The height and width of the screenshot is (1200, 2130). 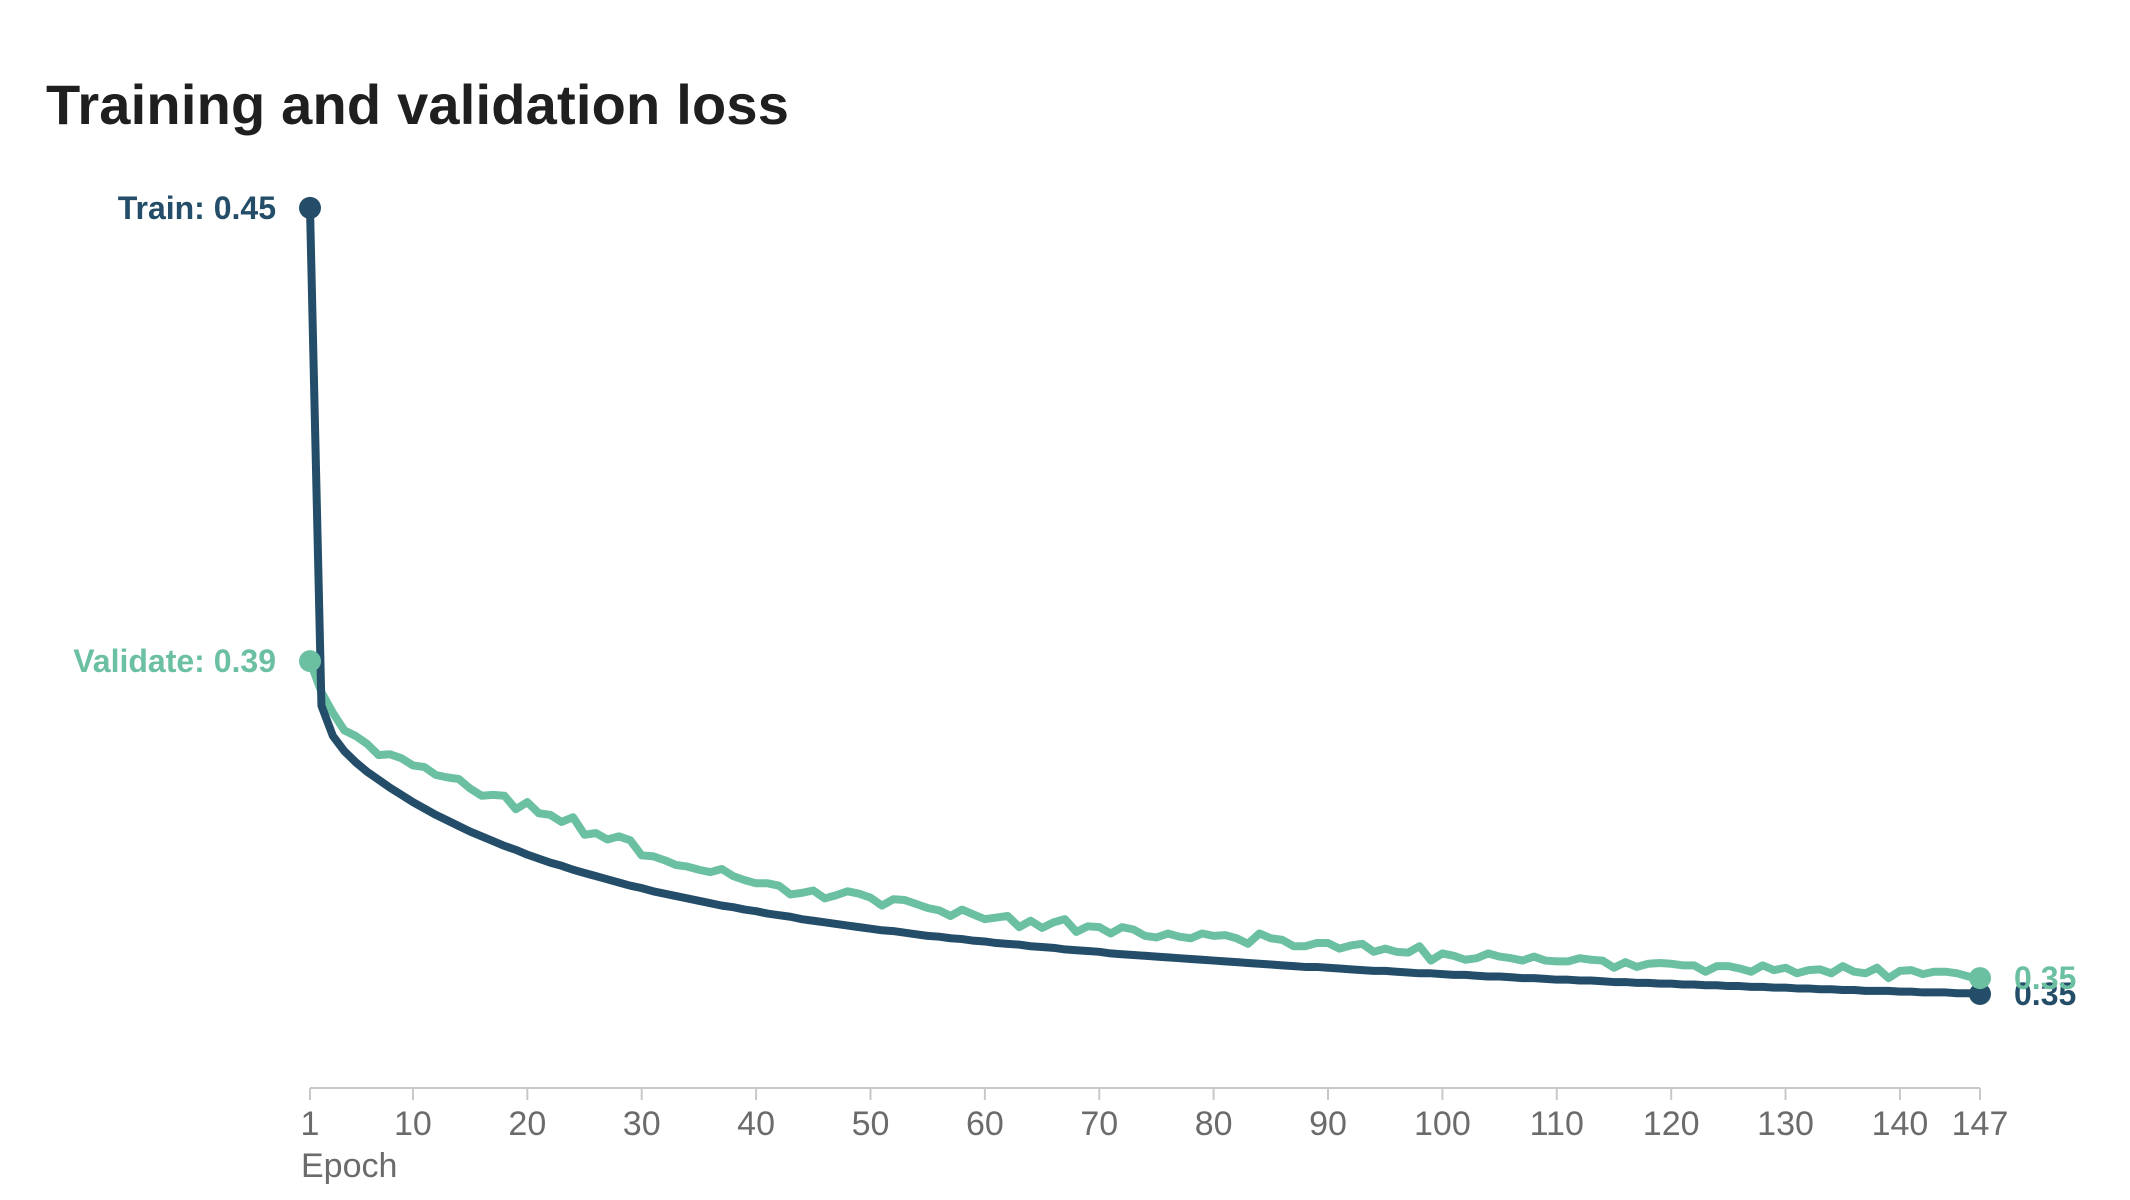 What do you see at coordinates (1328, 1124) in the screenshot?
I see `x-tick-label: 90` at bounding box center [1328, 1124].